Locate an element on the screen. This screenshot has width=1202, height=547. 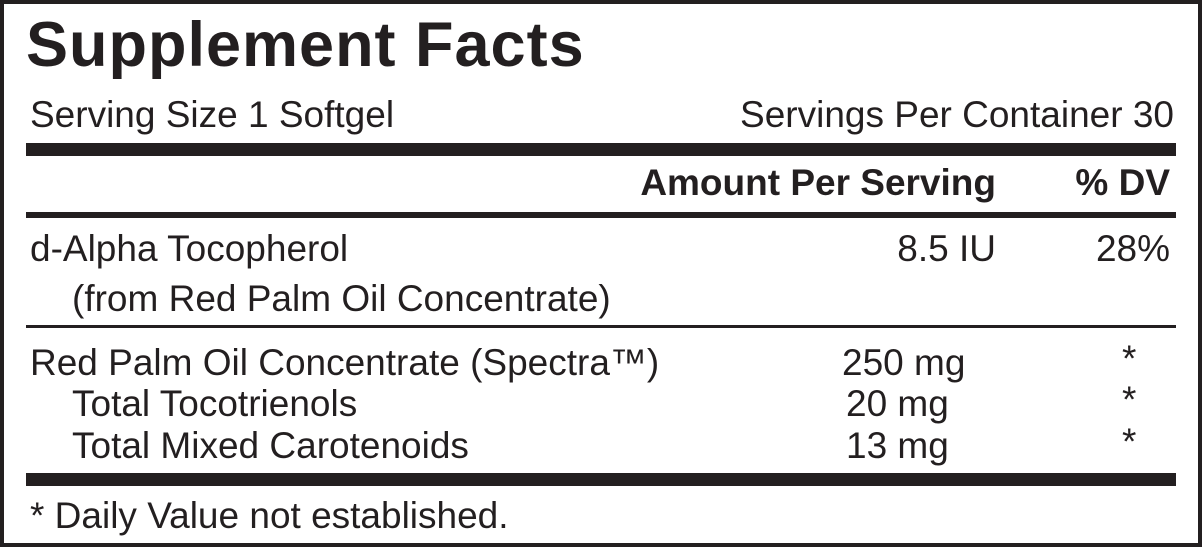
ingredient-name: Red Palm Oil Concentrate (Spectra™) is located at coordinates (345, 362).